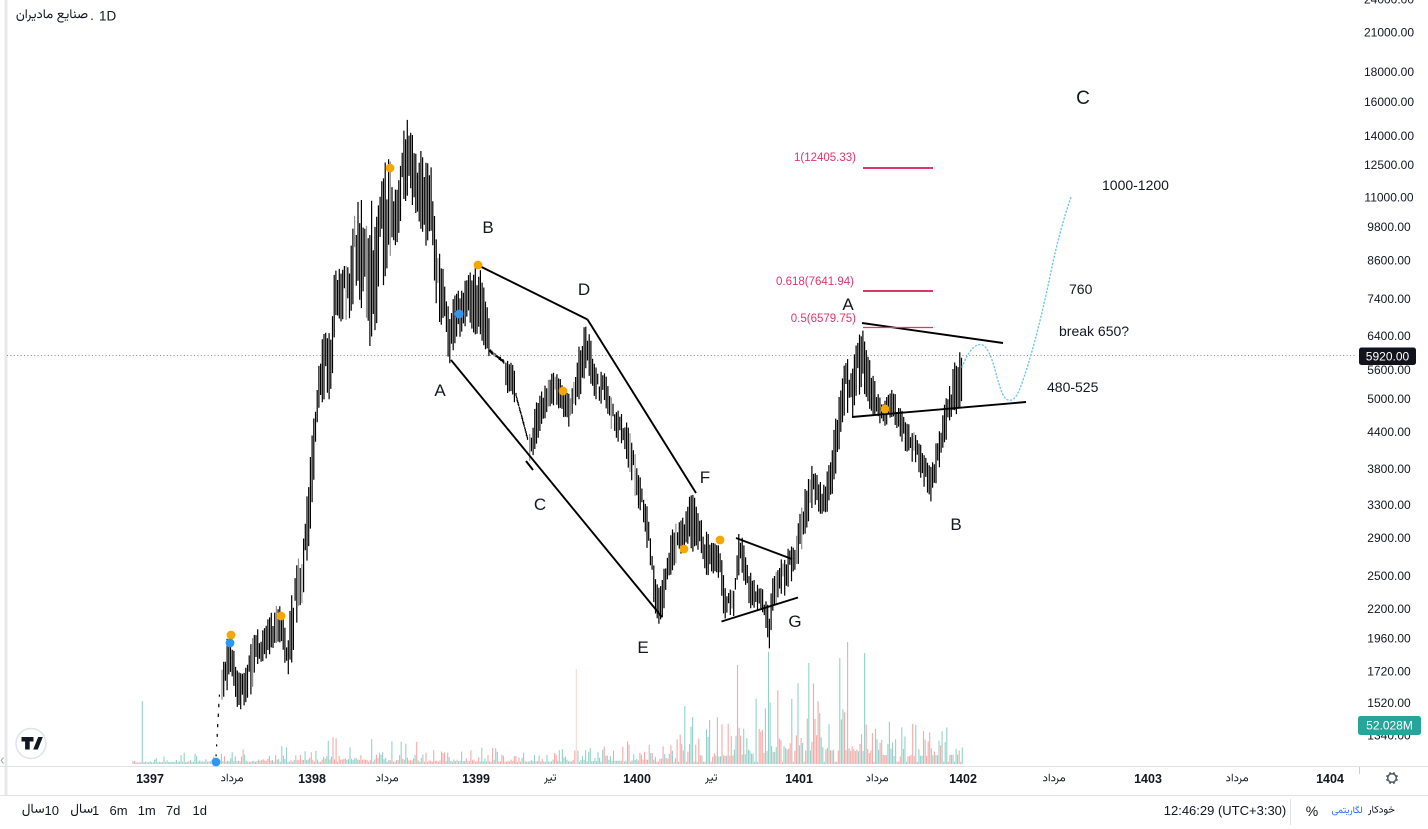 Image resolution: width=1428 pixels, height=829 pixels. What do you see at coordinates (95, 810) in the screenshot?
I see `svg-text: 1` at bounding box center [95, 810].